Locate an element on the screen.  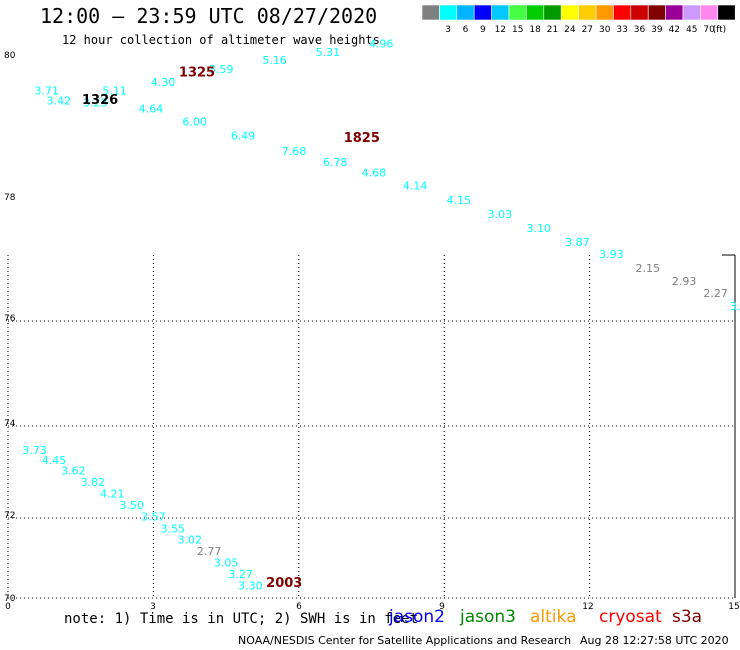
wave-height-value: 4.45 is located at coordinates (54, 460).